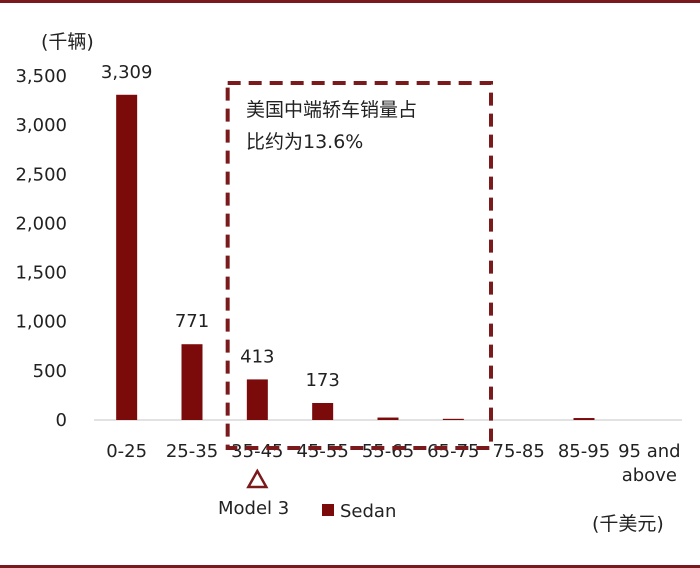  What do you see at coordinates (257, 451) in the screenshot?
I see `x-tick-label: 35-45` at bounding box center [257, 451].